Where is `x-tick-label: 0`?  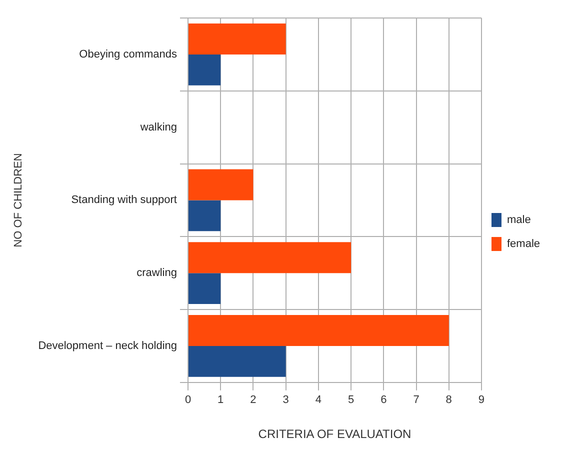
x-tick-label: 0 is located at coordinates (188, 400).